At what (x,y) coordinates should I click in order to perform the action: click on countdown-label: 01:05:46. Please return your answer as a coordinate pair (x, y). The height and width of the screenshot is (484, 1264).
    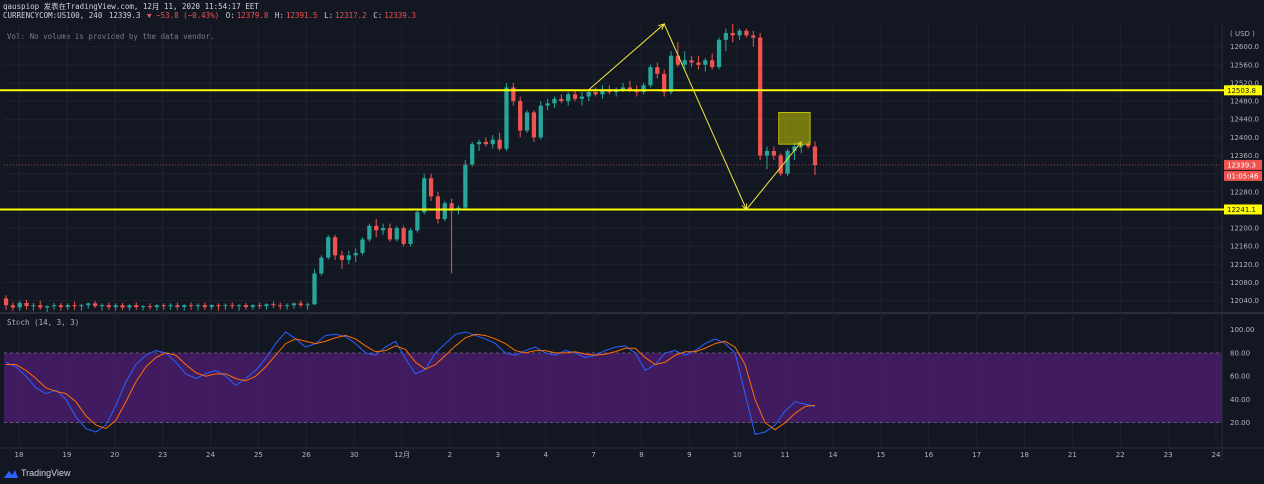
    Looking at the image, I should click on (1243, 176).